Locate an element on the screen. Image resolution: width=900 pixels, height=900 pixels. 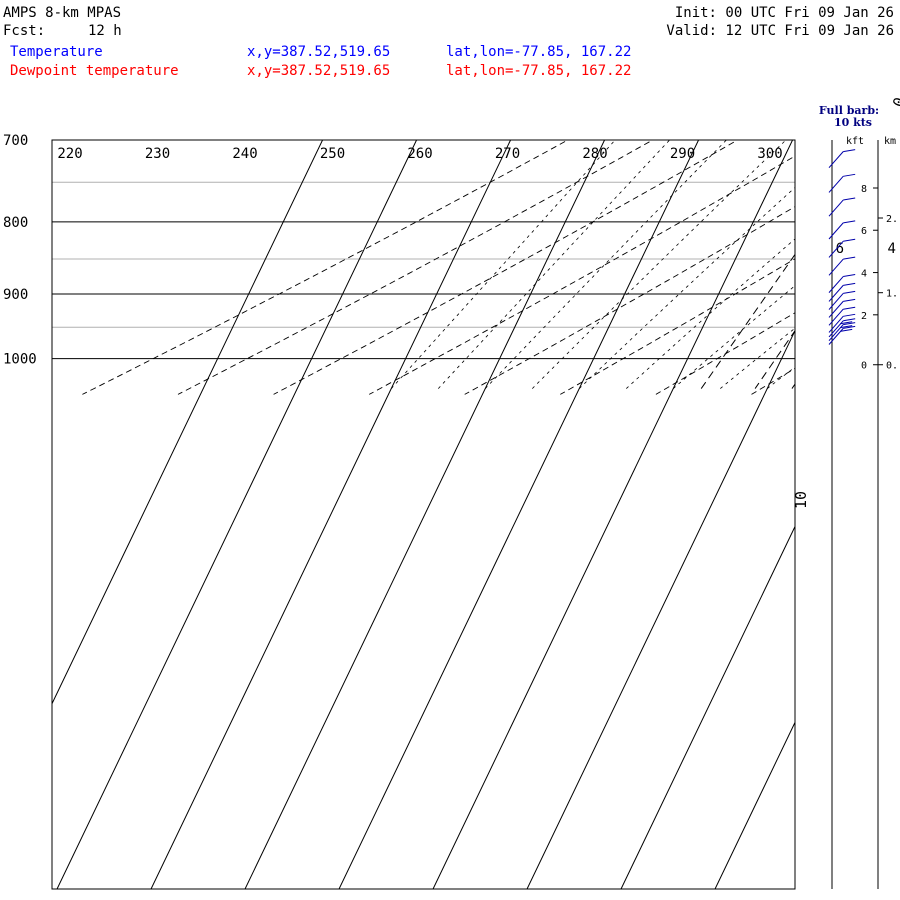
km-axis-label: km is located at coordinates (890, 141).